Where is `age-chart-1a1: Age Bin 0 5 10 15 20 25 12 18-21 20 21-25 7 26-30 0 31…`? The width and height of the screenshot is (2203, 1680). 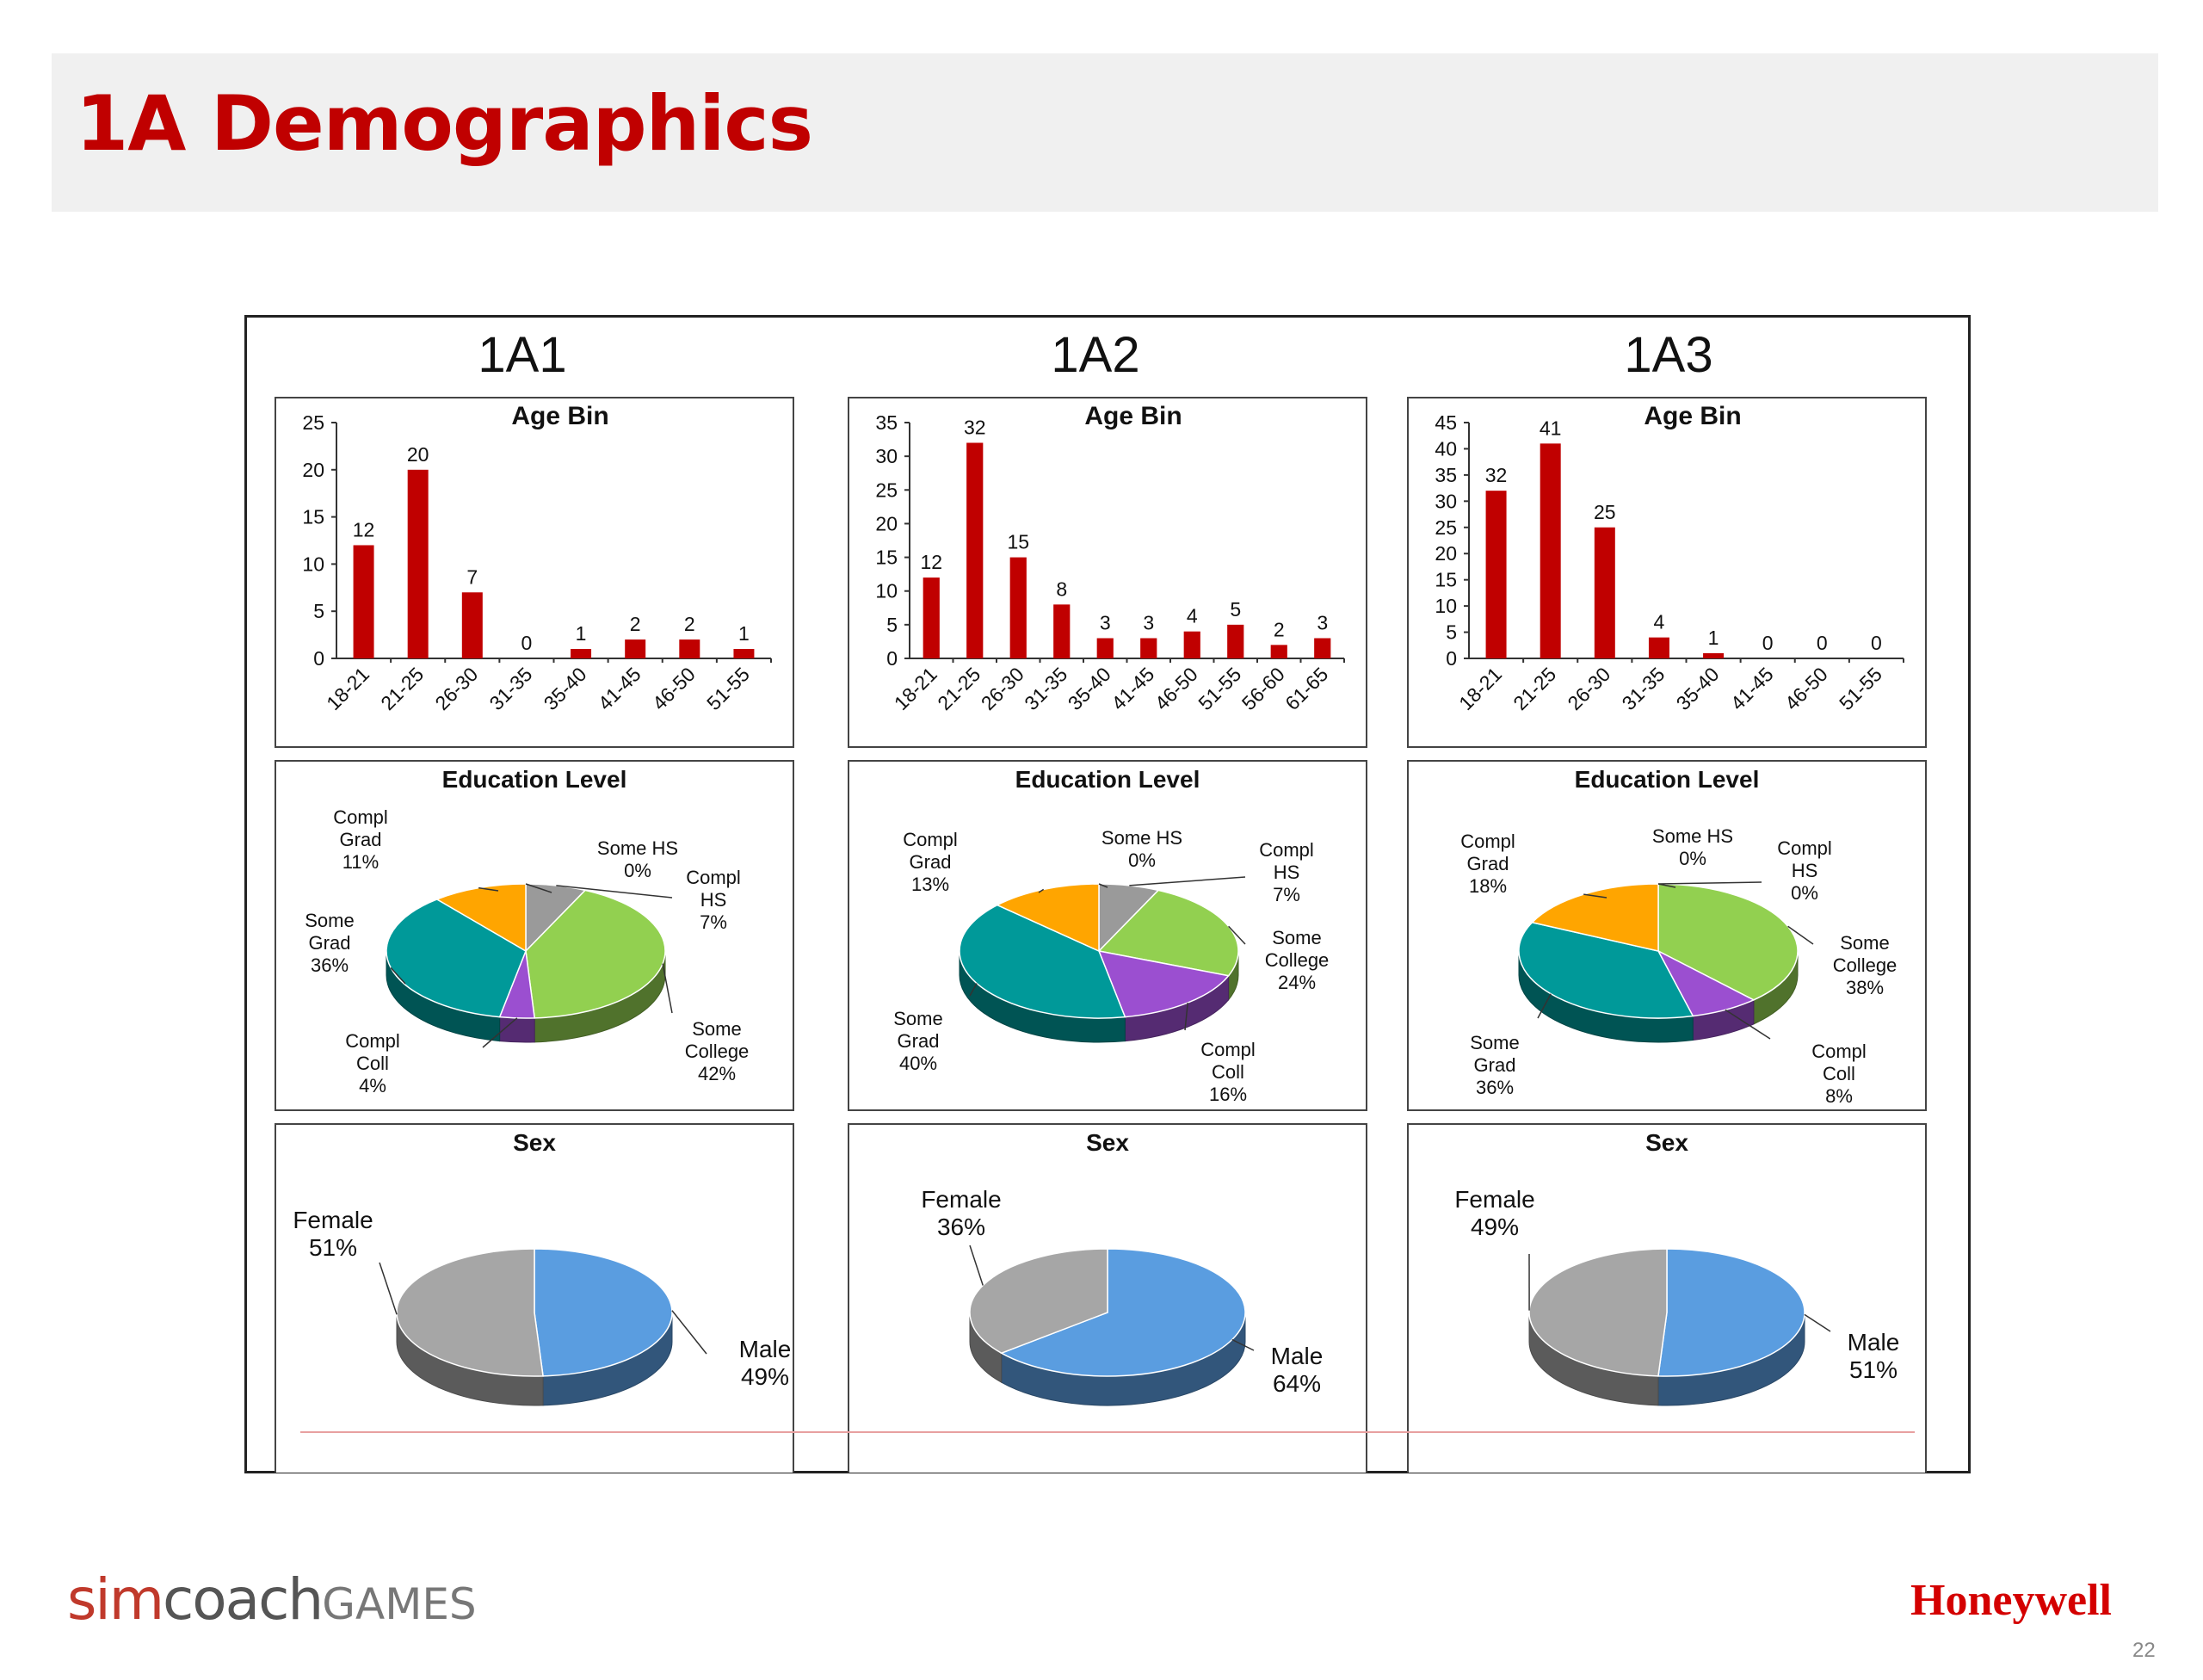
age-chart-1a1: Age Bin 0 5 10 15 20 25 12 18-21 20 21-25 7 26-30 0 31… is located at coordinates (535, 572).